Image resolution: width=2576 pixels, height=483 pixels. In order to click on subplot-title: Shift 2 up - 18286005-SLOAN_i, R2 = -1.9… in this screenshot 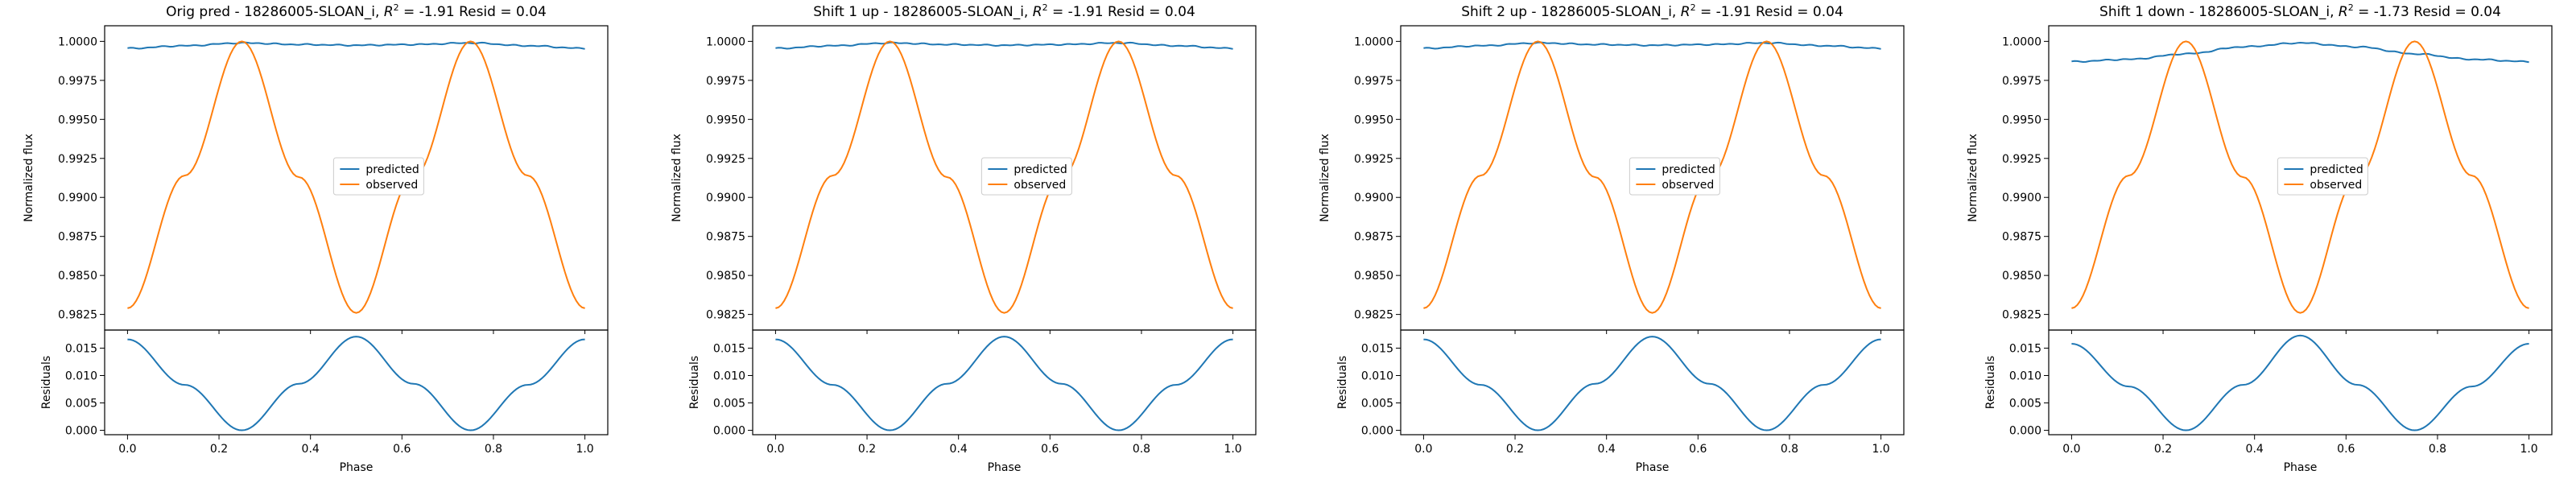, I will do `click(1652, 11)`.